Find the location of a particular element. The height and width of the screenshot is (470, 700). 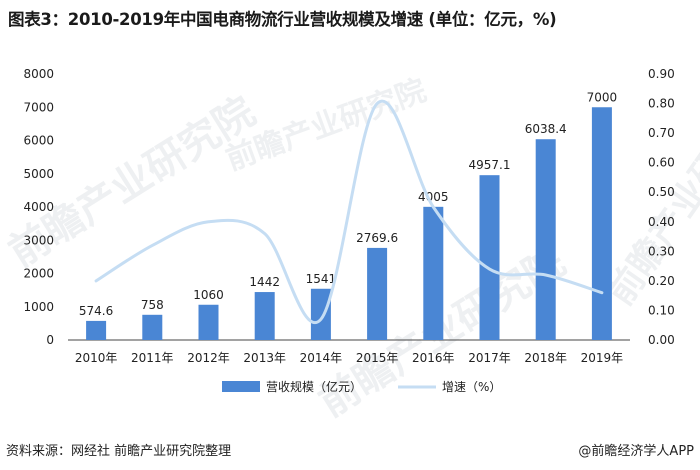

x-tick-label: 2011年 is located at coordinates (152, 358).